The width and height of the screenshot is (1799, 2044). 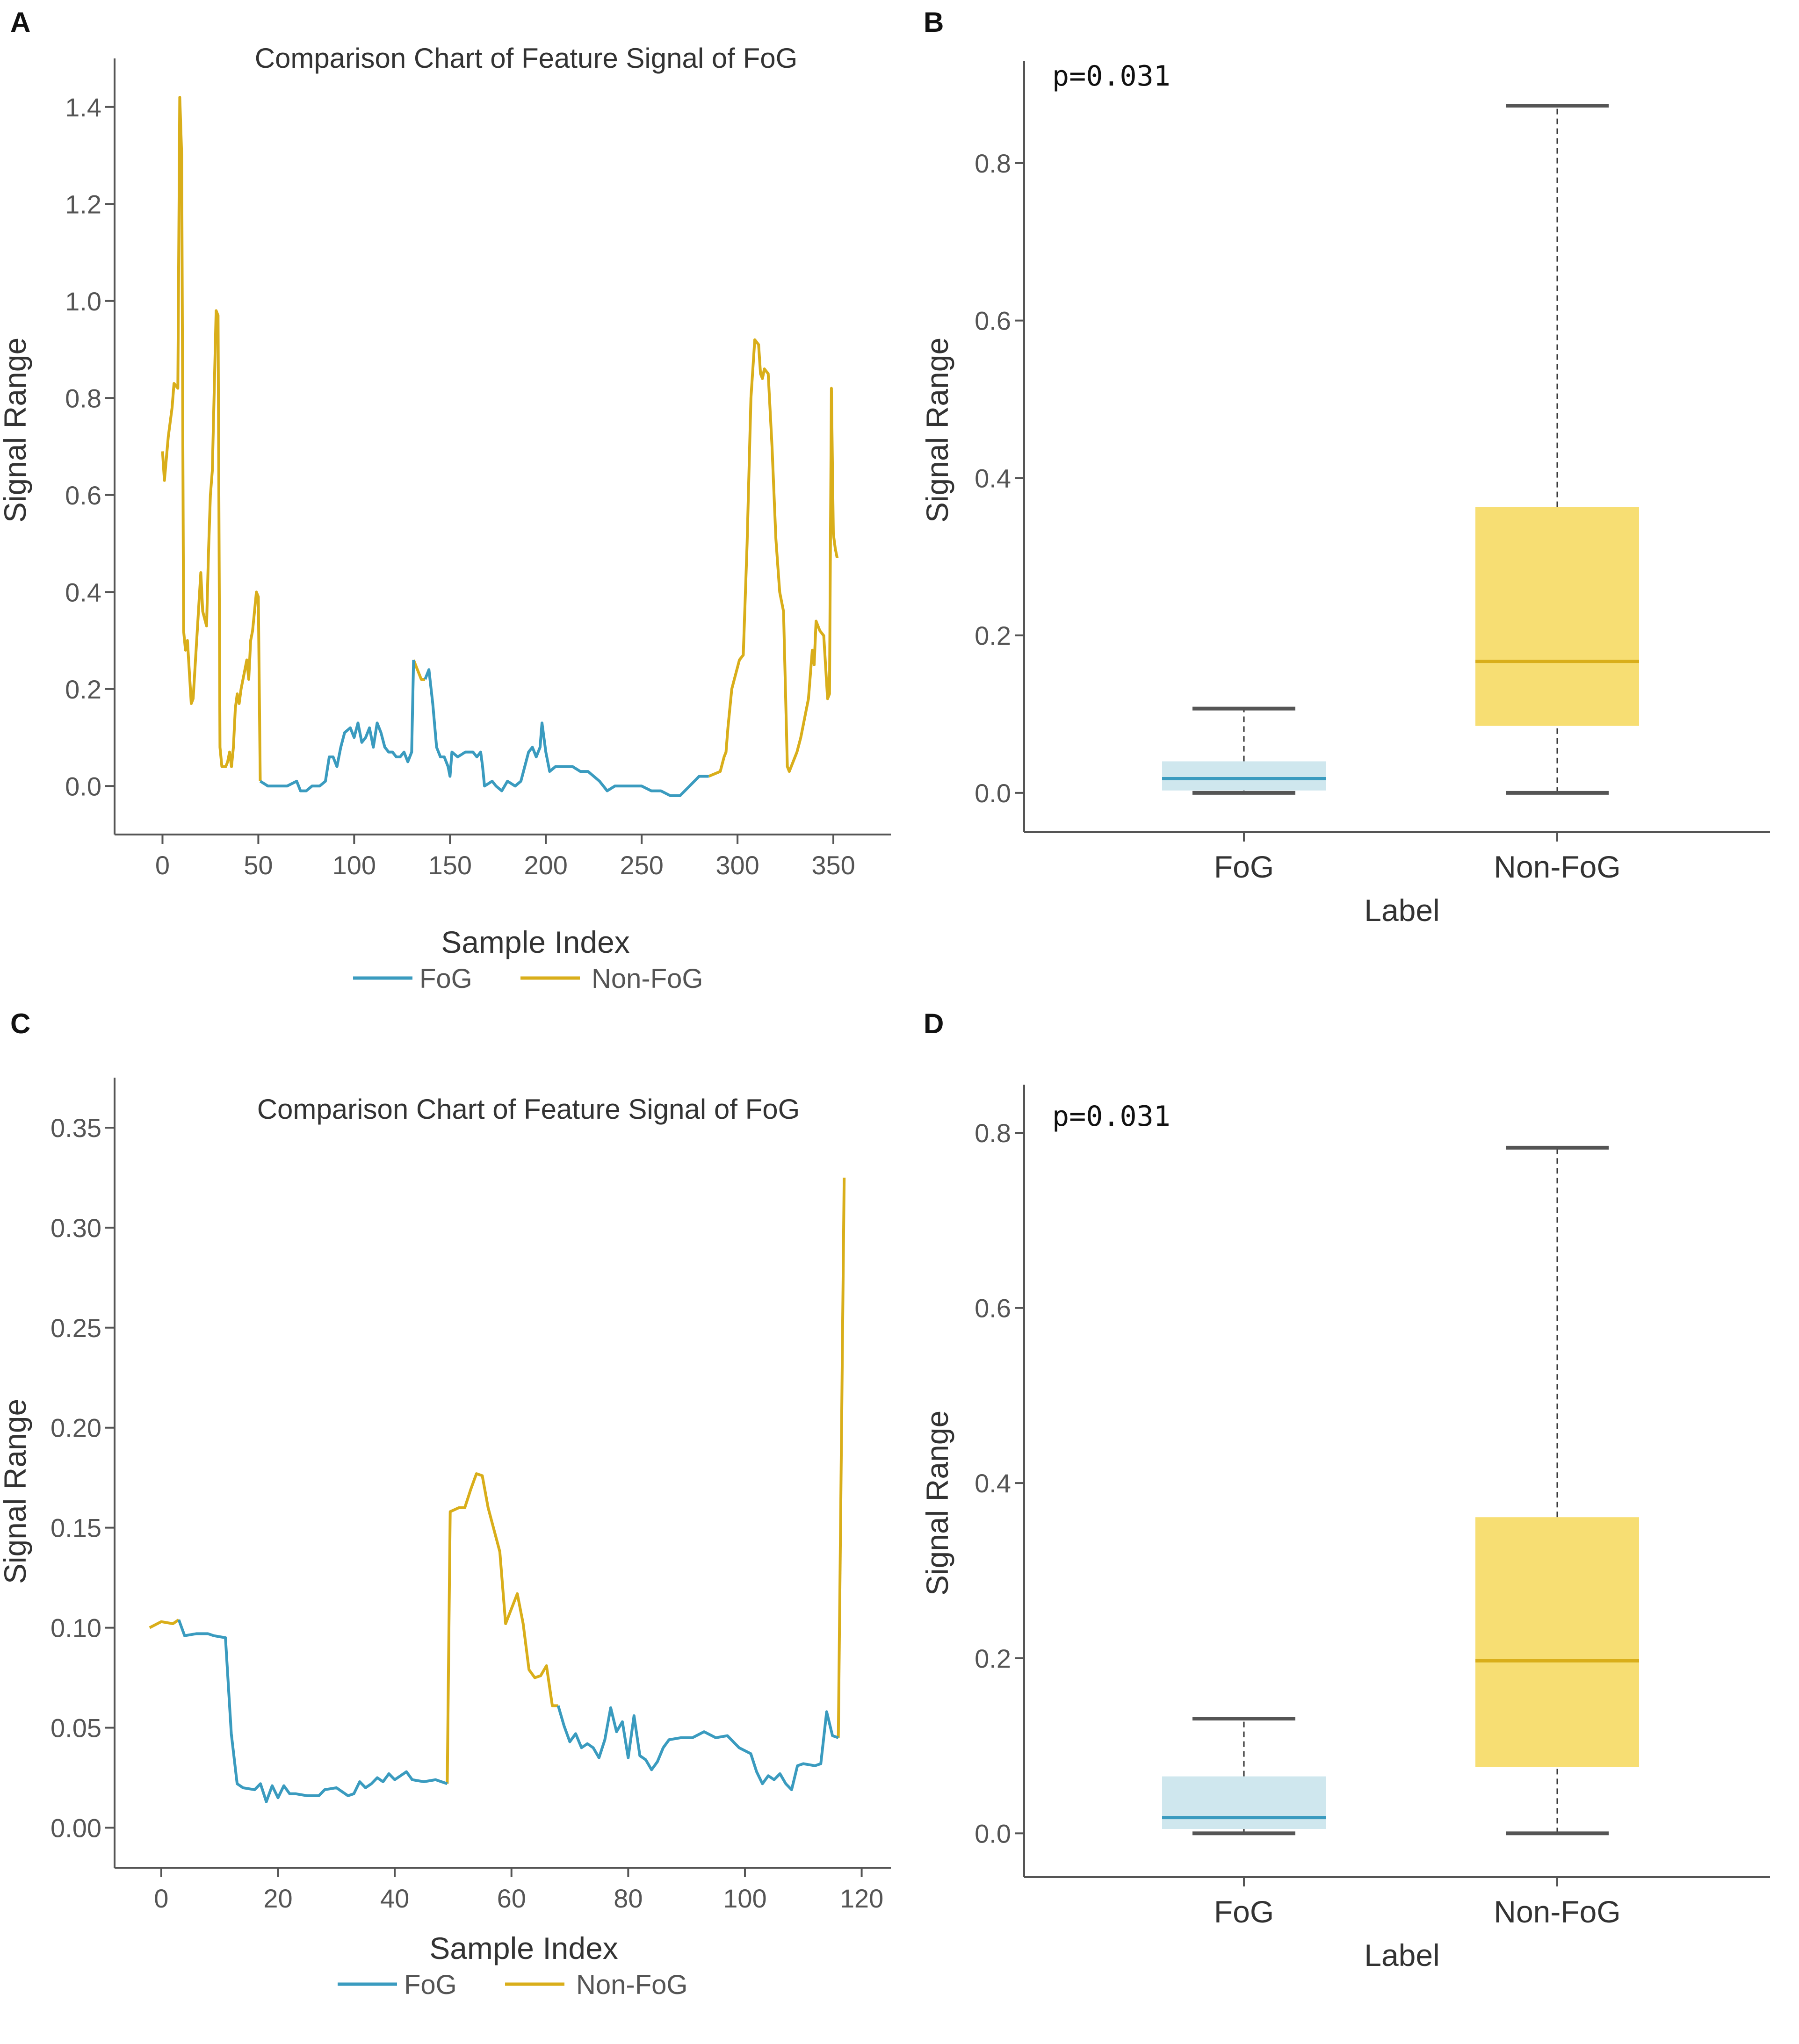 I want to click on panel-b-category-label-fog: FoG, so click(x=1244, y=866).